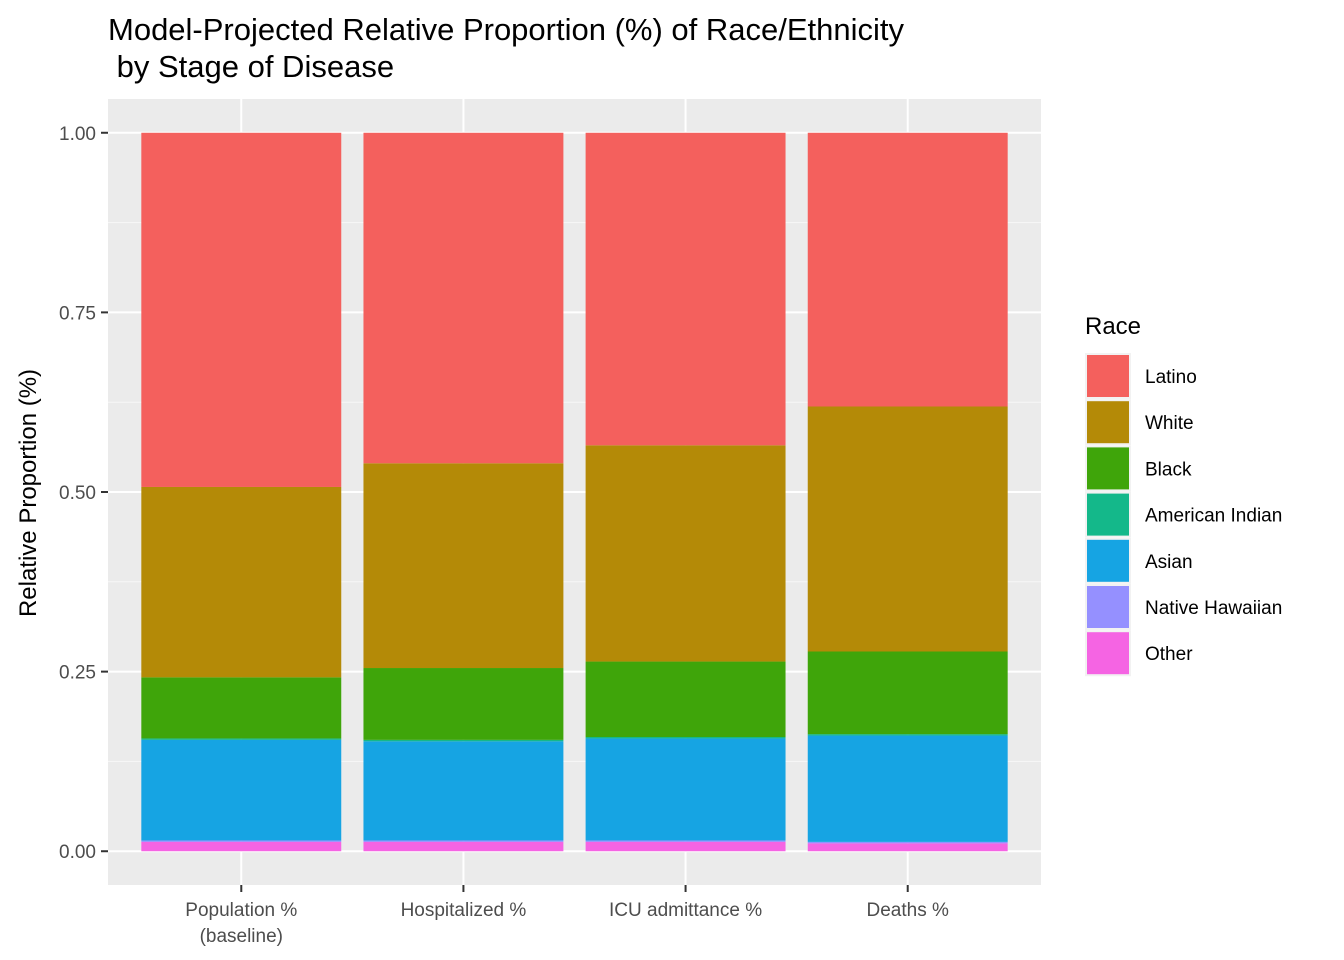 This screenshot has width=1344, height=960. What do you see at coordinates (77, 493) in the screenshot?
I see `y-tick-label: 0.50` at bounding box center [77, 493].